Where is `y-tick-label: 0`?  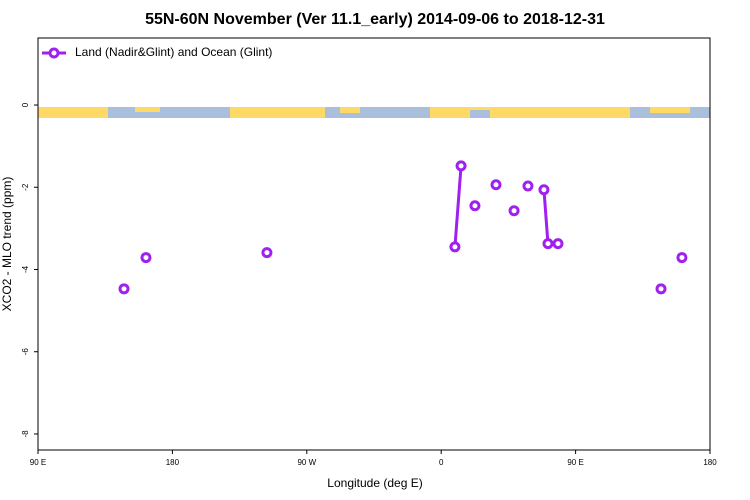 y-tick-label: 0 is located at coordinates (25, 104).